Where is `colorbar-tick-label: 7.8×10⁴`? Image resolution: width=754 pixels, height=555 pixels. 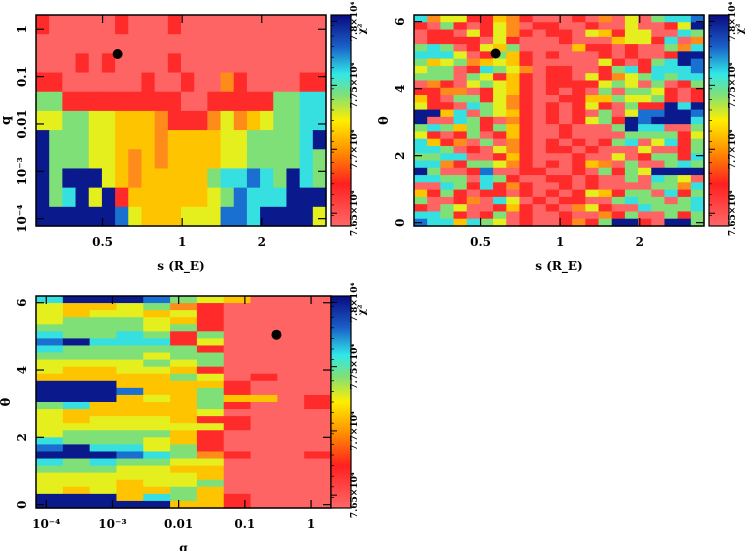
colorbar-tick-label: 7.8×10⁴ is located at coordinates (355, 303).